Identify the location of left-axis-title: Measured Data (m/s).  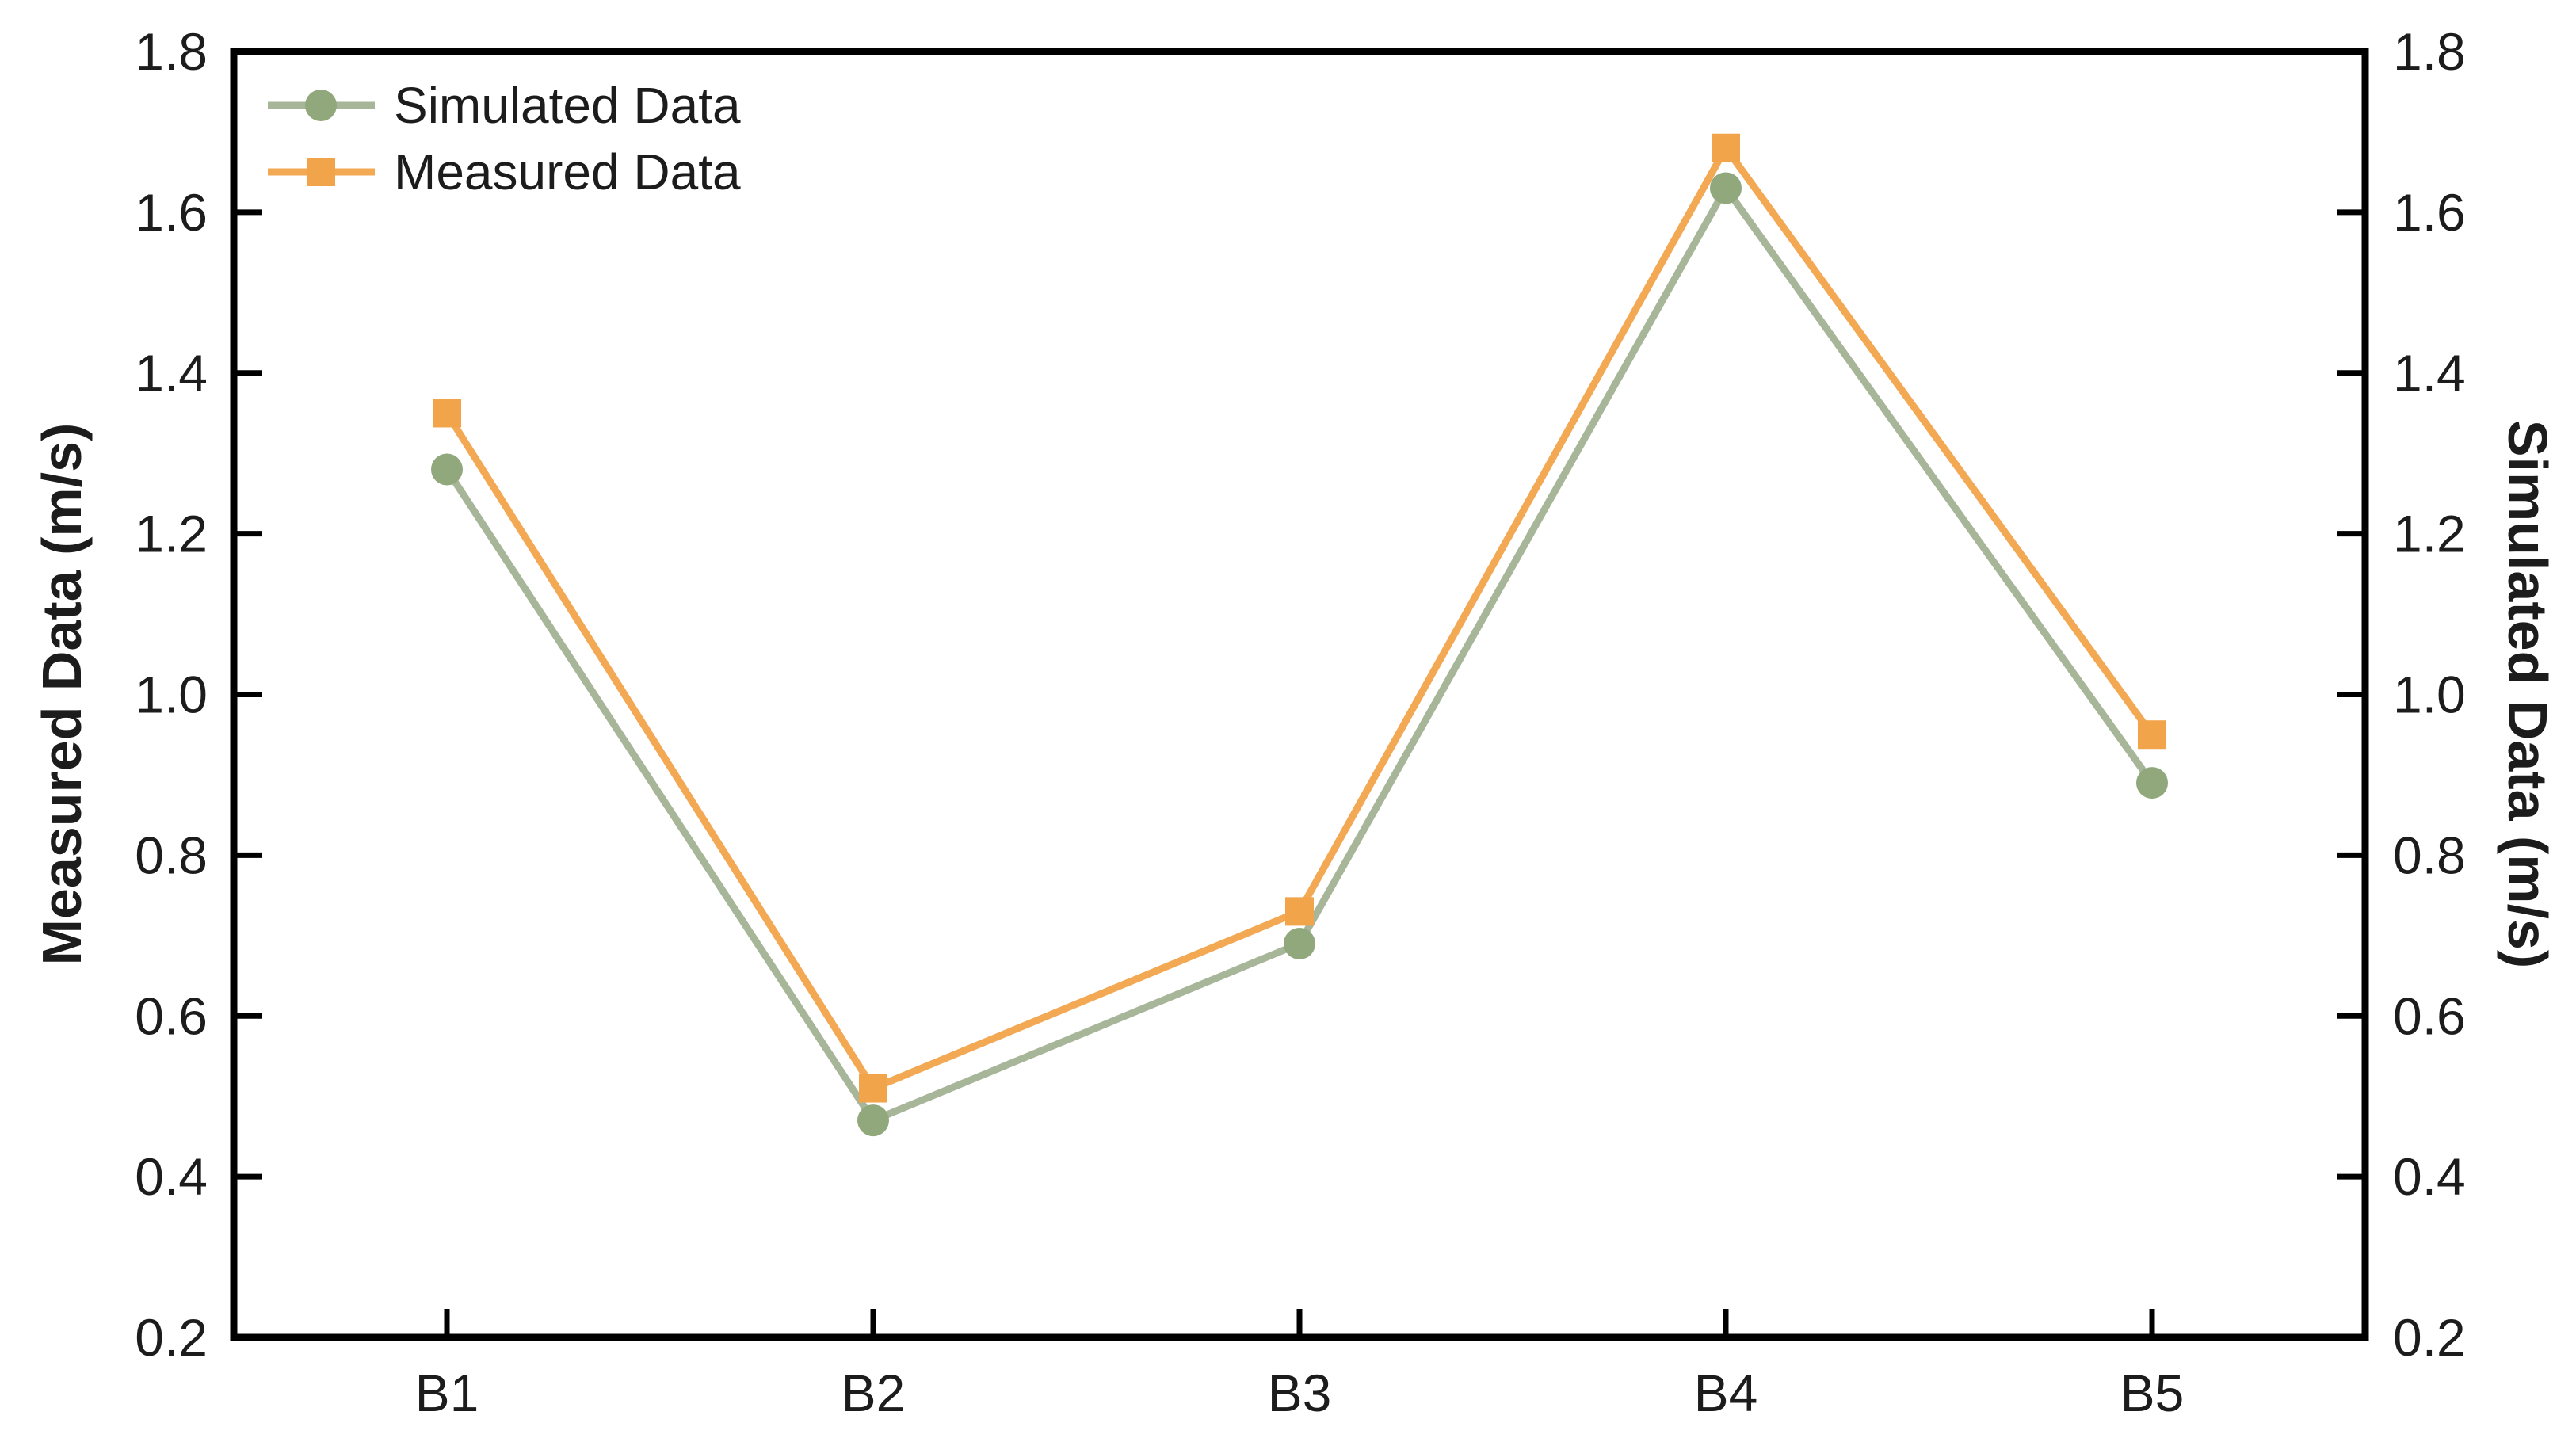
(62, 694).